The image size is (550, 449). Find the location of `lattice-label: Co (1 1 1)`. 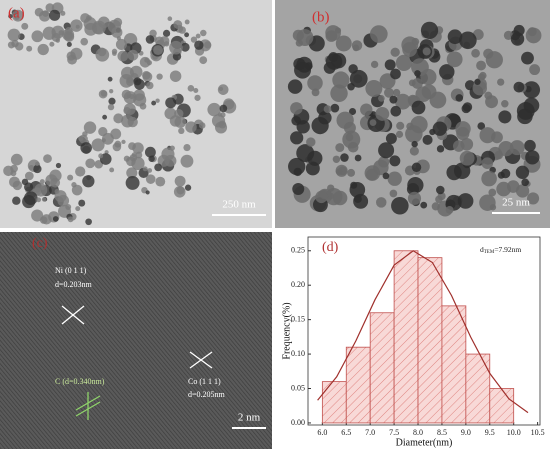

lattice-label: Co (1 1 1) is located at coordinates (204, 381).